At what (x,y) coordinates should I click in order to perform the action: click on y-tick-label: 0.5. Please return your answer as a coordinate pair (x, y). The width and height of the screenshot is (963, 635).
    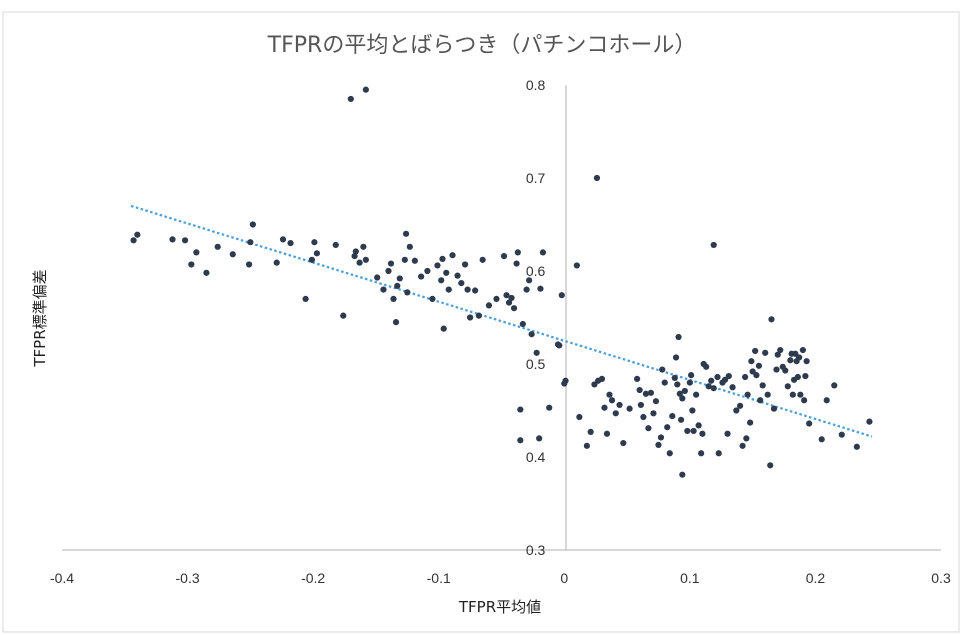
    Looking at the image, I should click on (536, 364).